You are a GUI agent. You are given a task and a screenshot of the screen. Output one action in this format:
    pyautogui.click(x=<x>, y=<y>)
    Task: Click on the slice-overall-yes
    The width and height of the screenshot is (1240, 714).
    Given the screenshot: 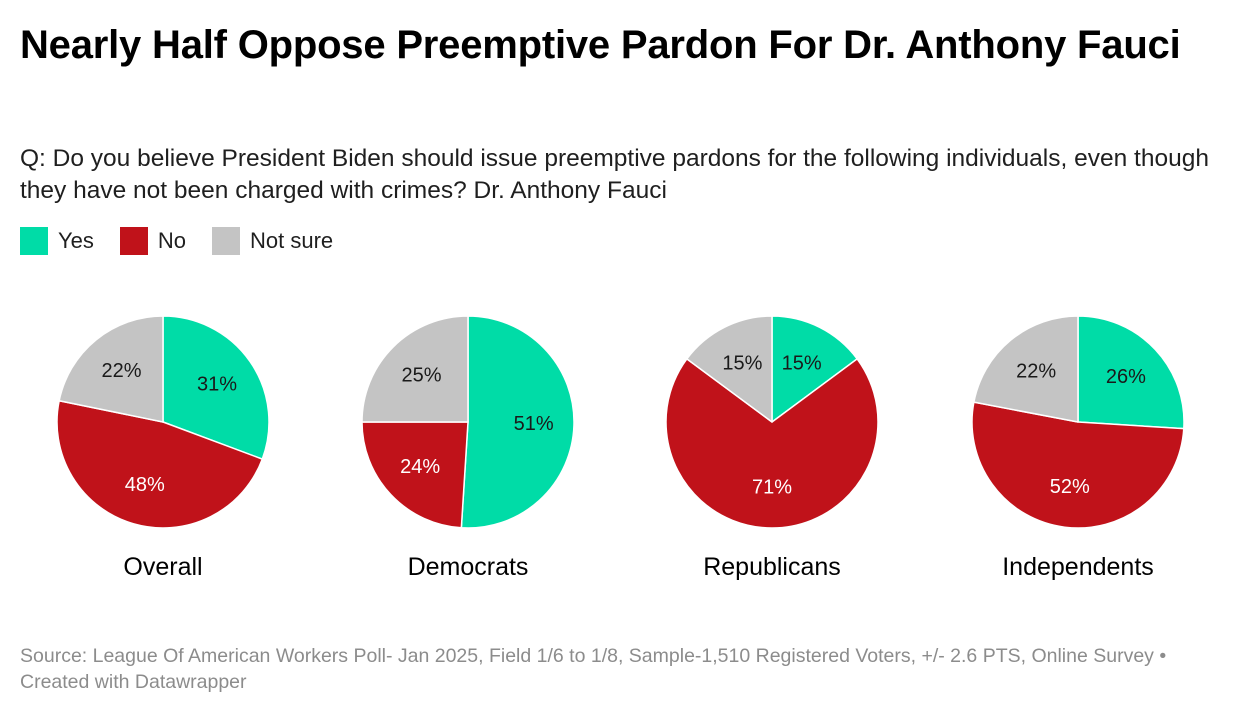 What is the action you would take?
    pyautogui.click(x=216, y=387)
    